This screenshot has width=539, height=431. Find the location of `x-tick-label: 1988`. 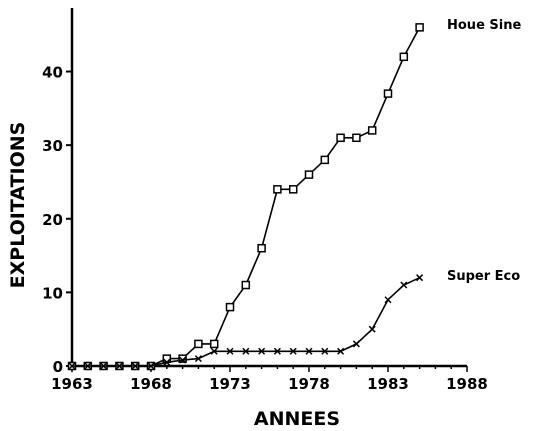

x-tick-label: 1988 is located at coordinates (467, 384).